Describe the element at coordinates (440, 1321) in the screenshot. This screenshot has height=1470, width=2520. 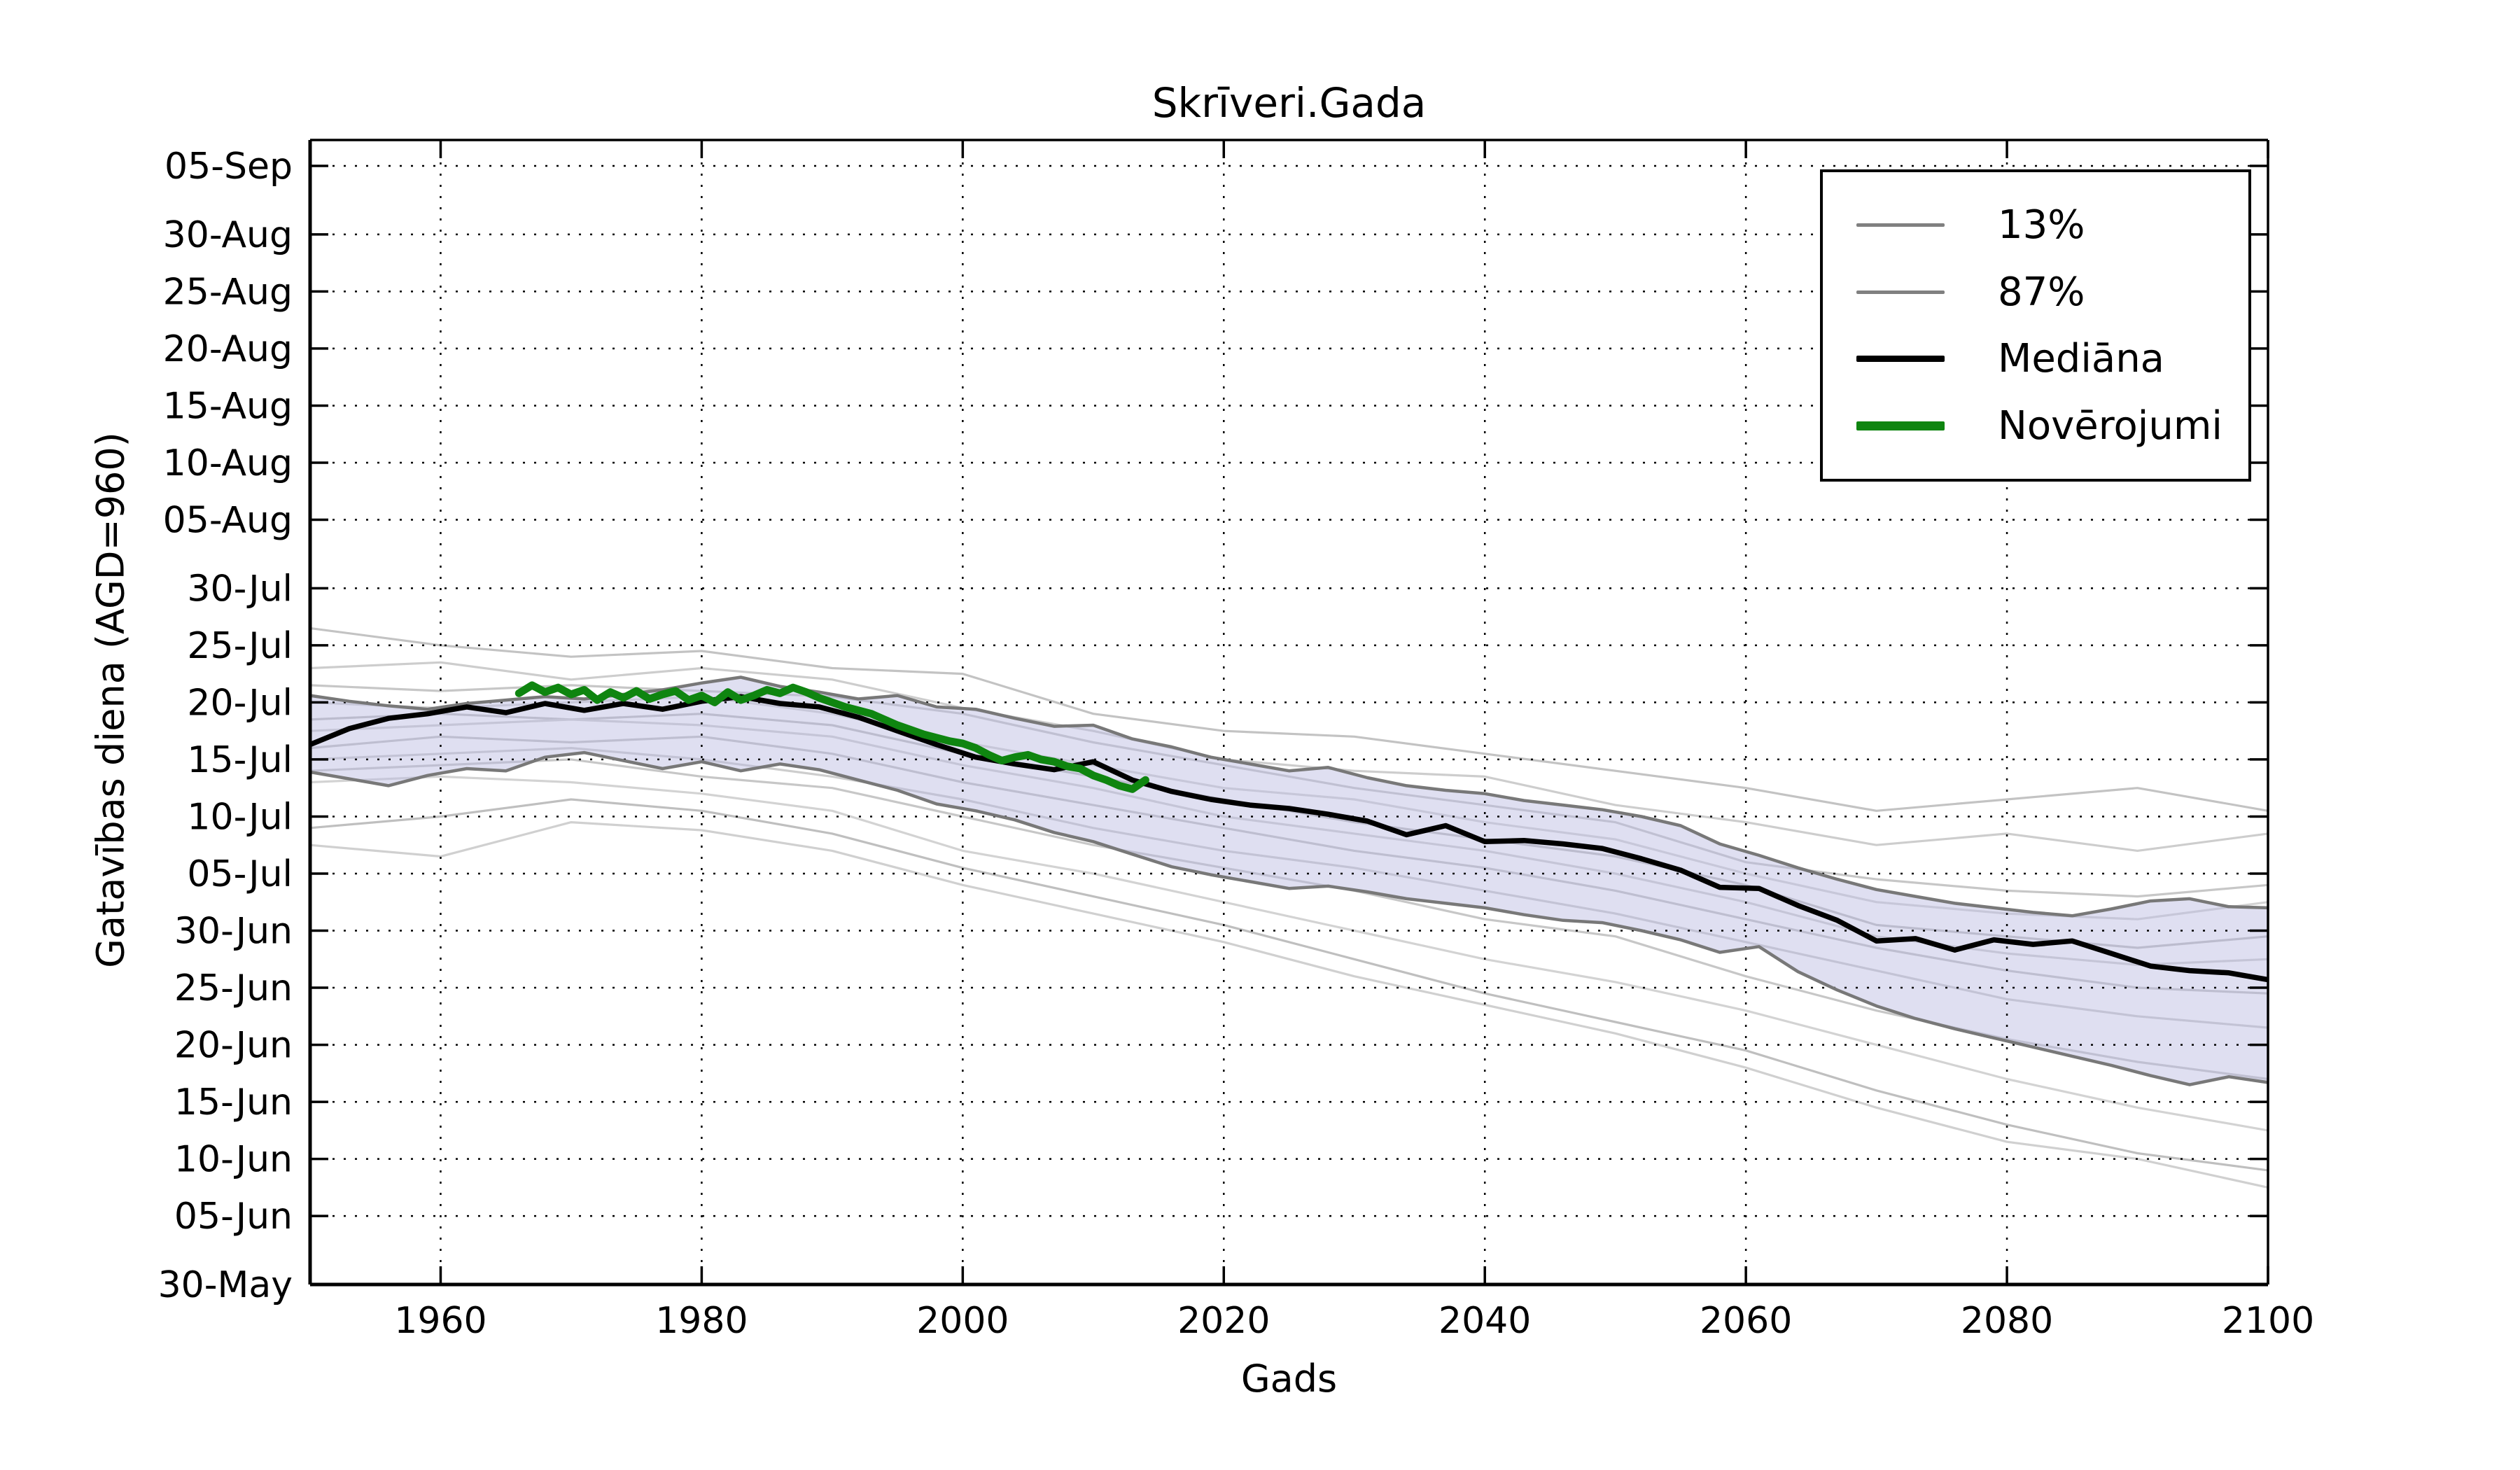
I see `x-tick-label: 1960` at that location.